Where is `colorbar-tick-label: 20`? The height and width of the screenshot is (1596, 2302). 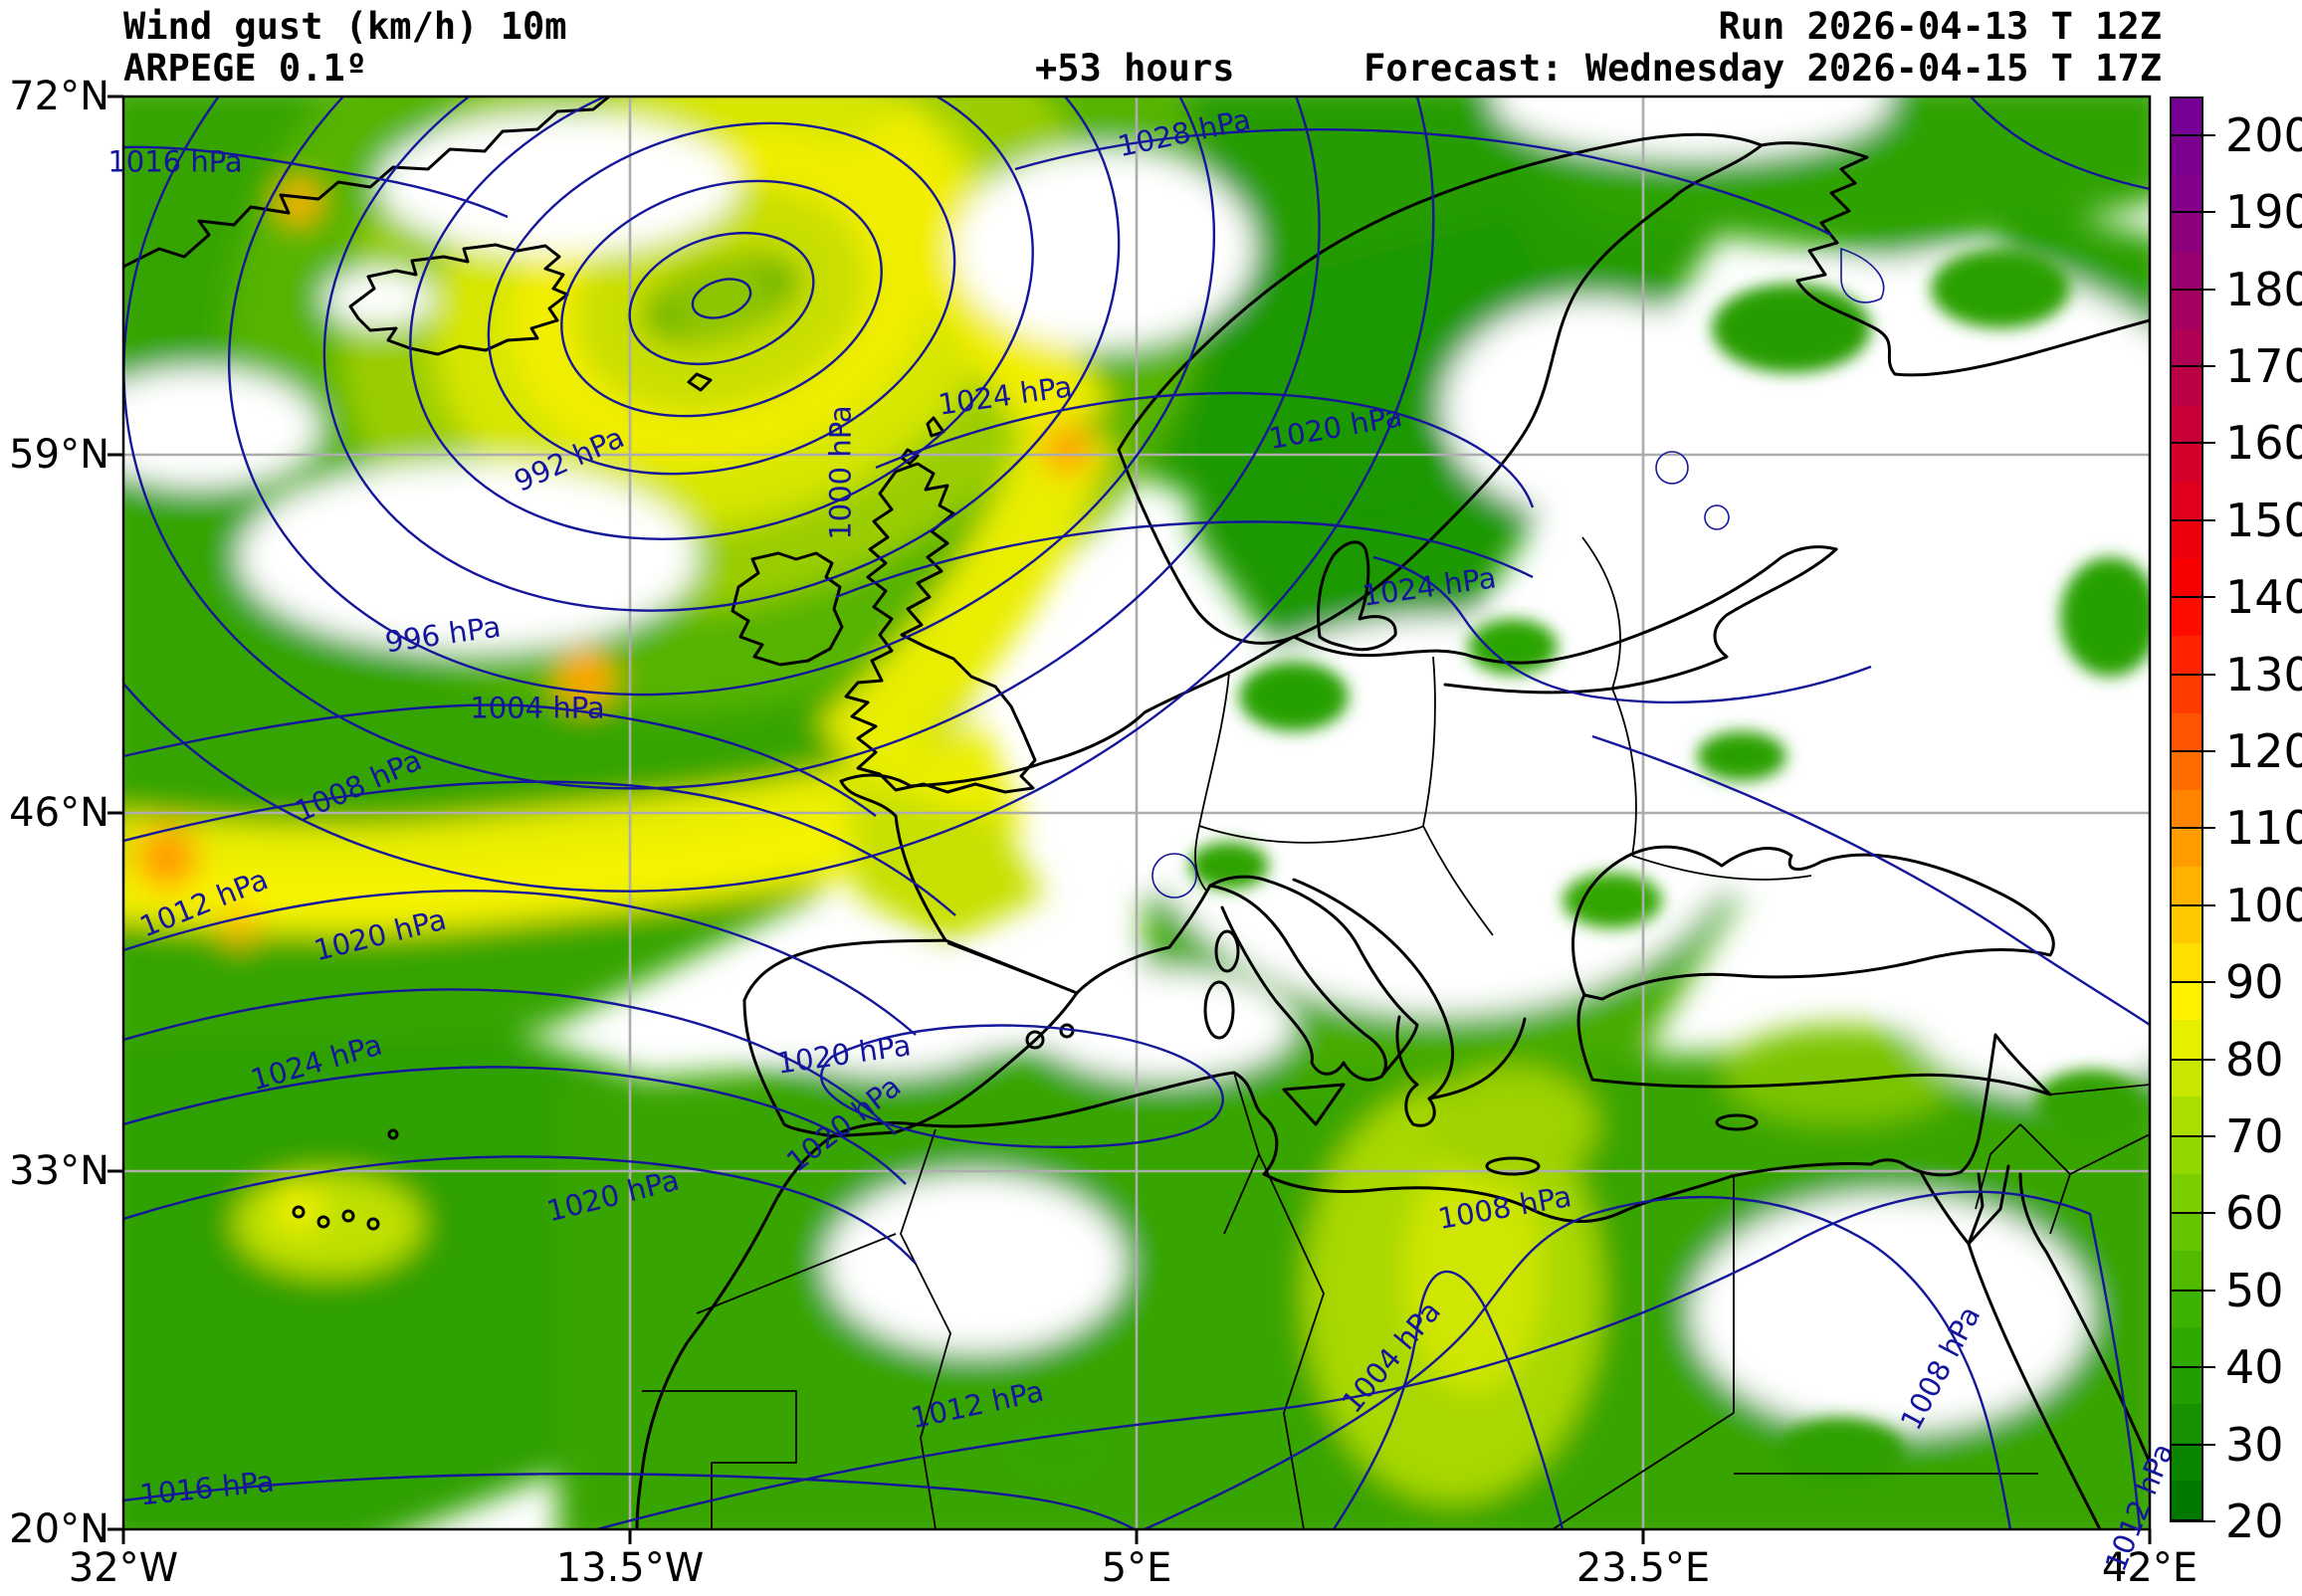
colorbar-tick-label: 20 is located at coordinates (2255, 1522).